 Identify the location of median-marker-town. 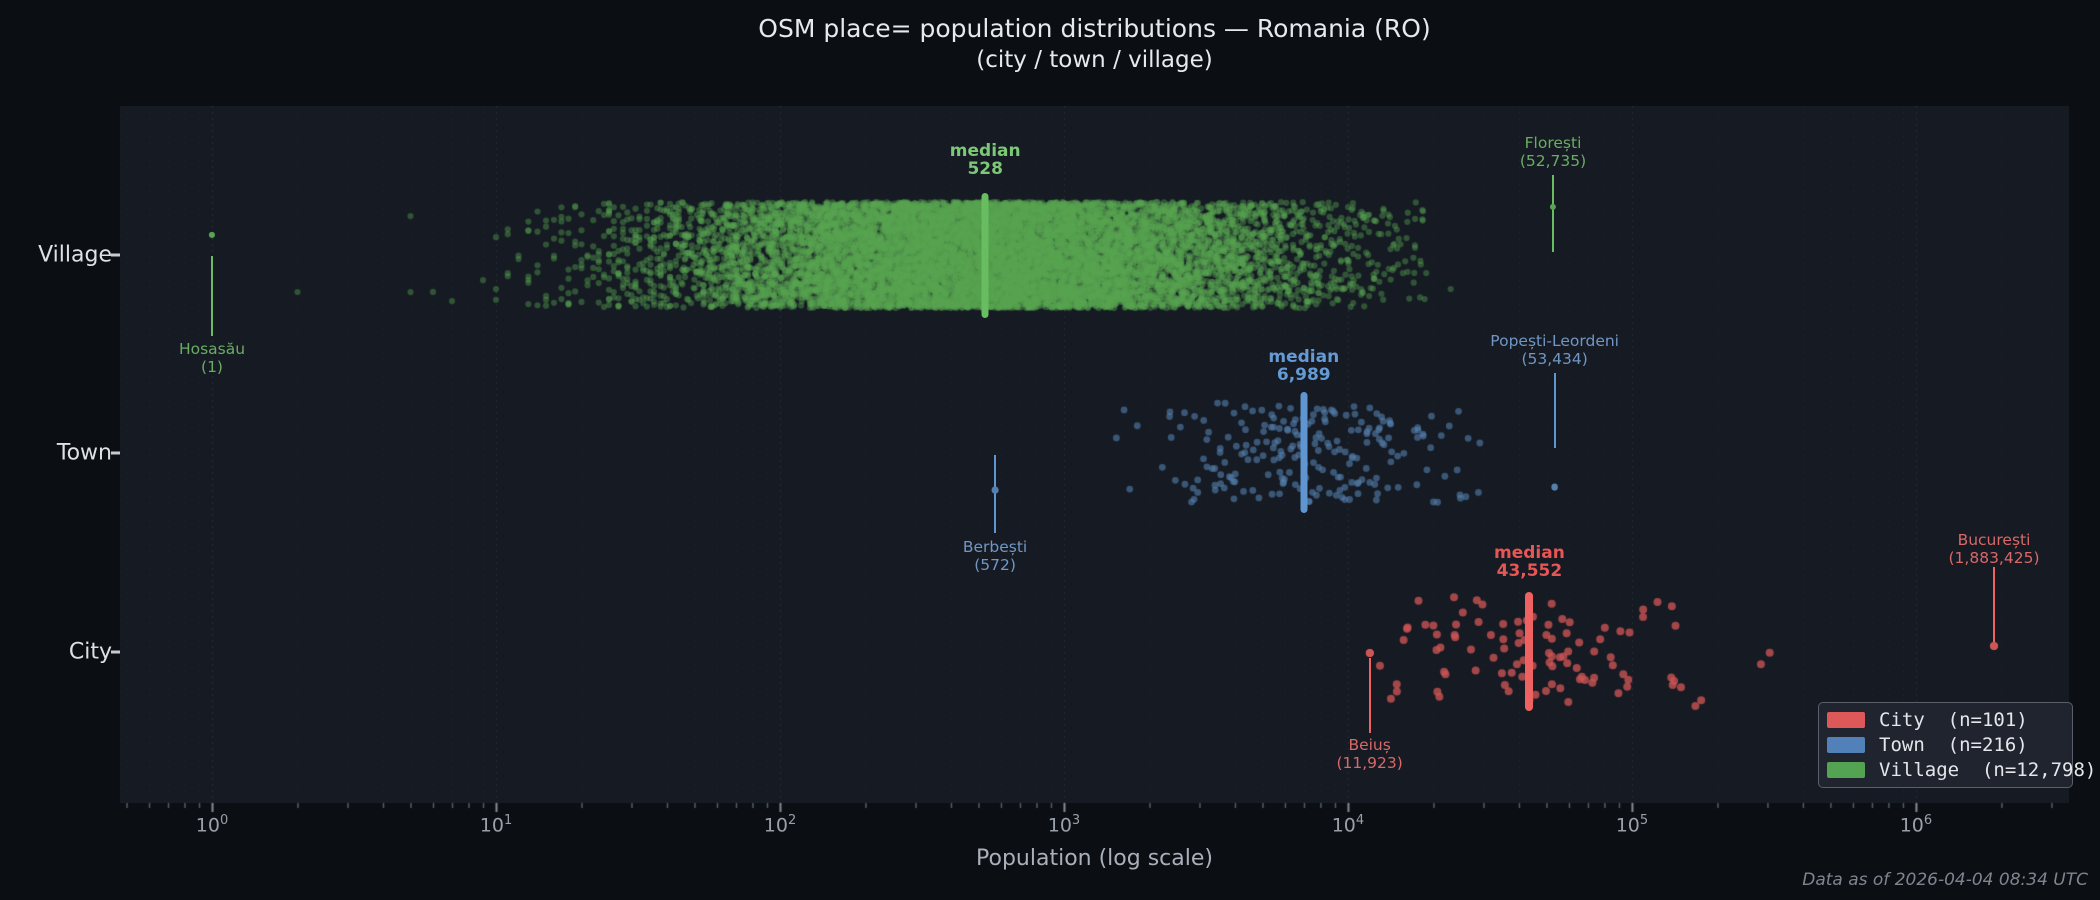
(1304, 452).